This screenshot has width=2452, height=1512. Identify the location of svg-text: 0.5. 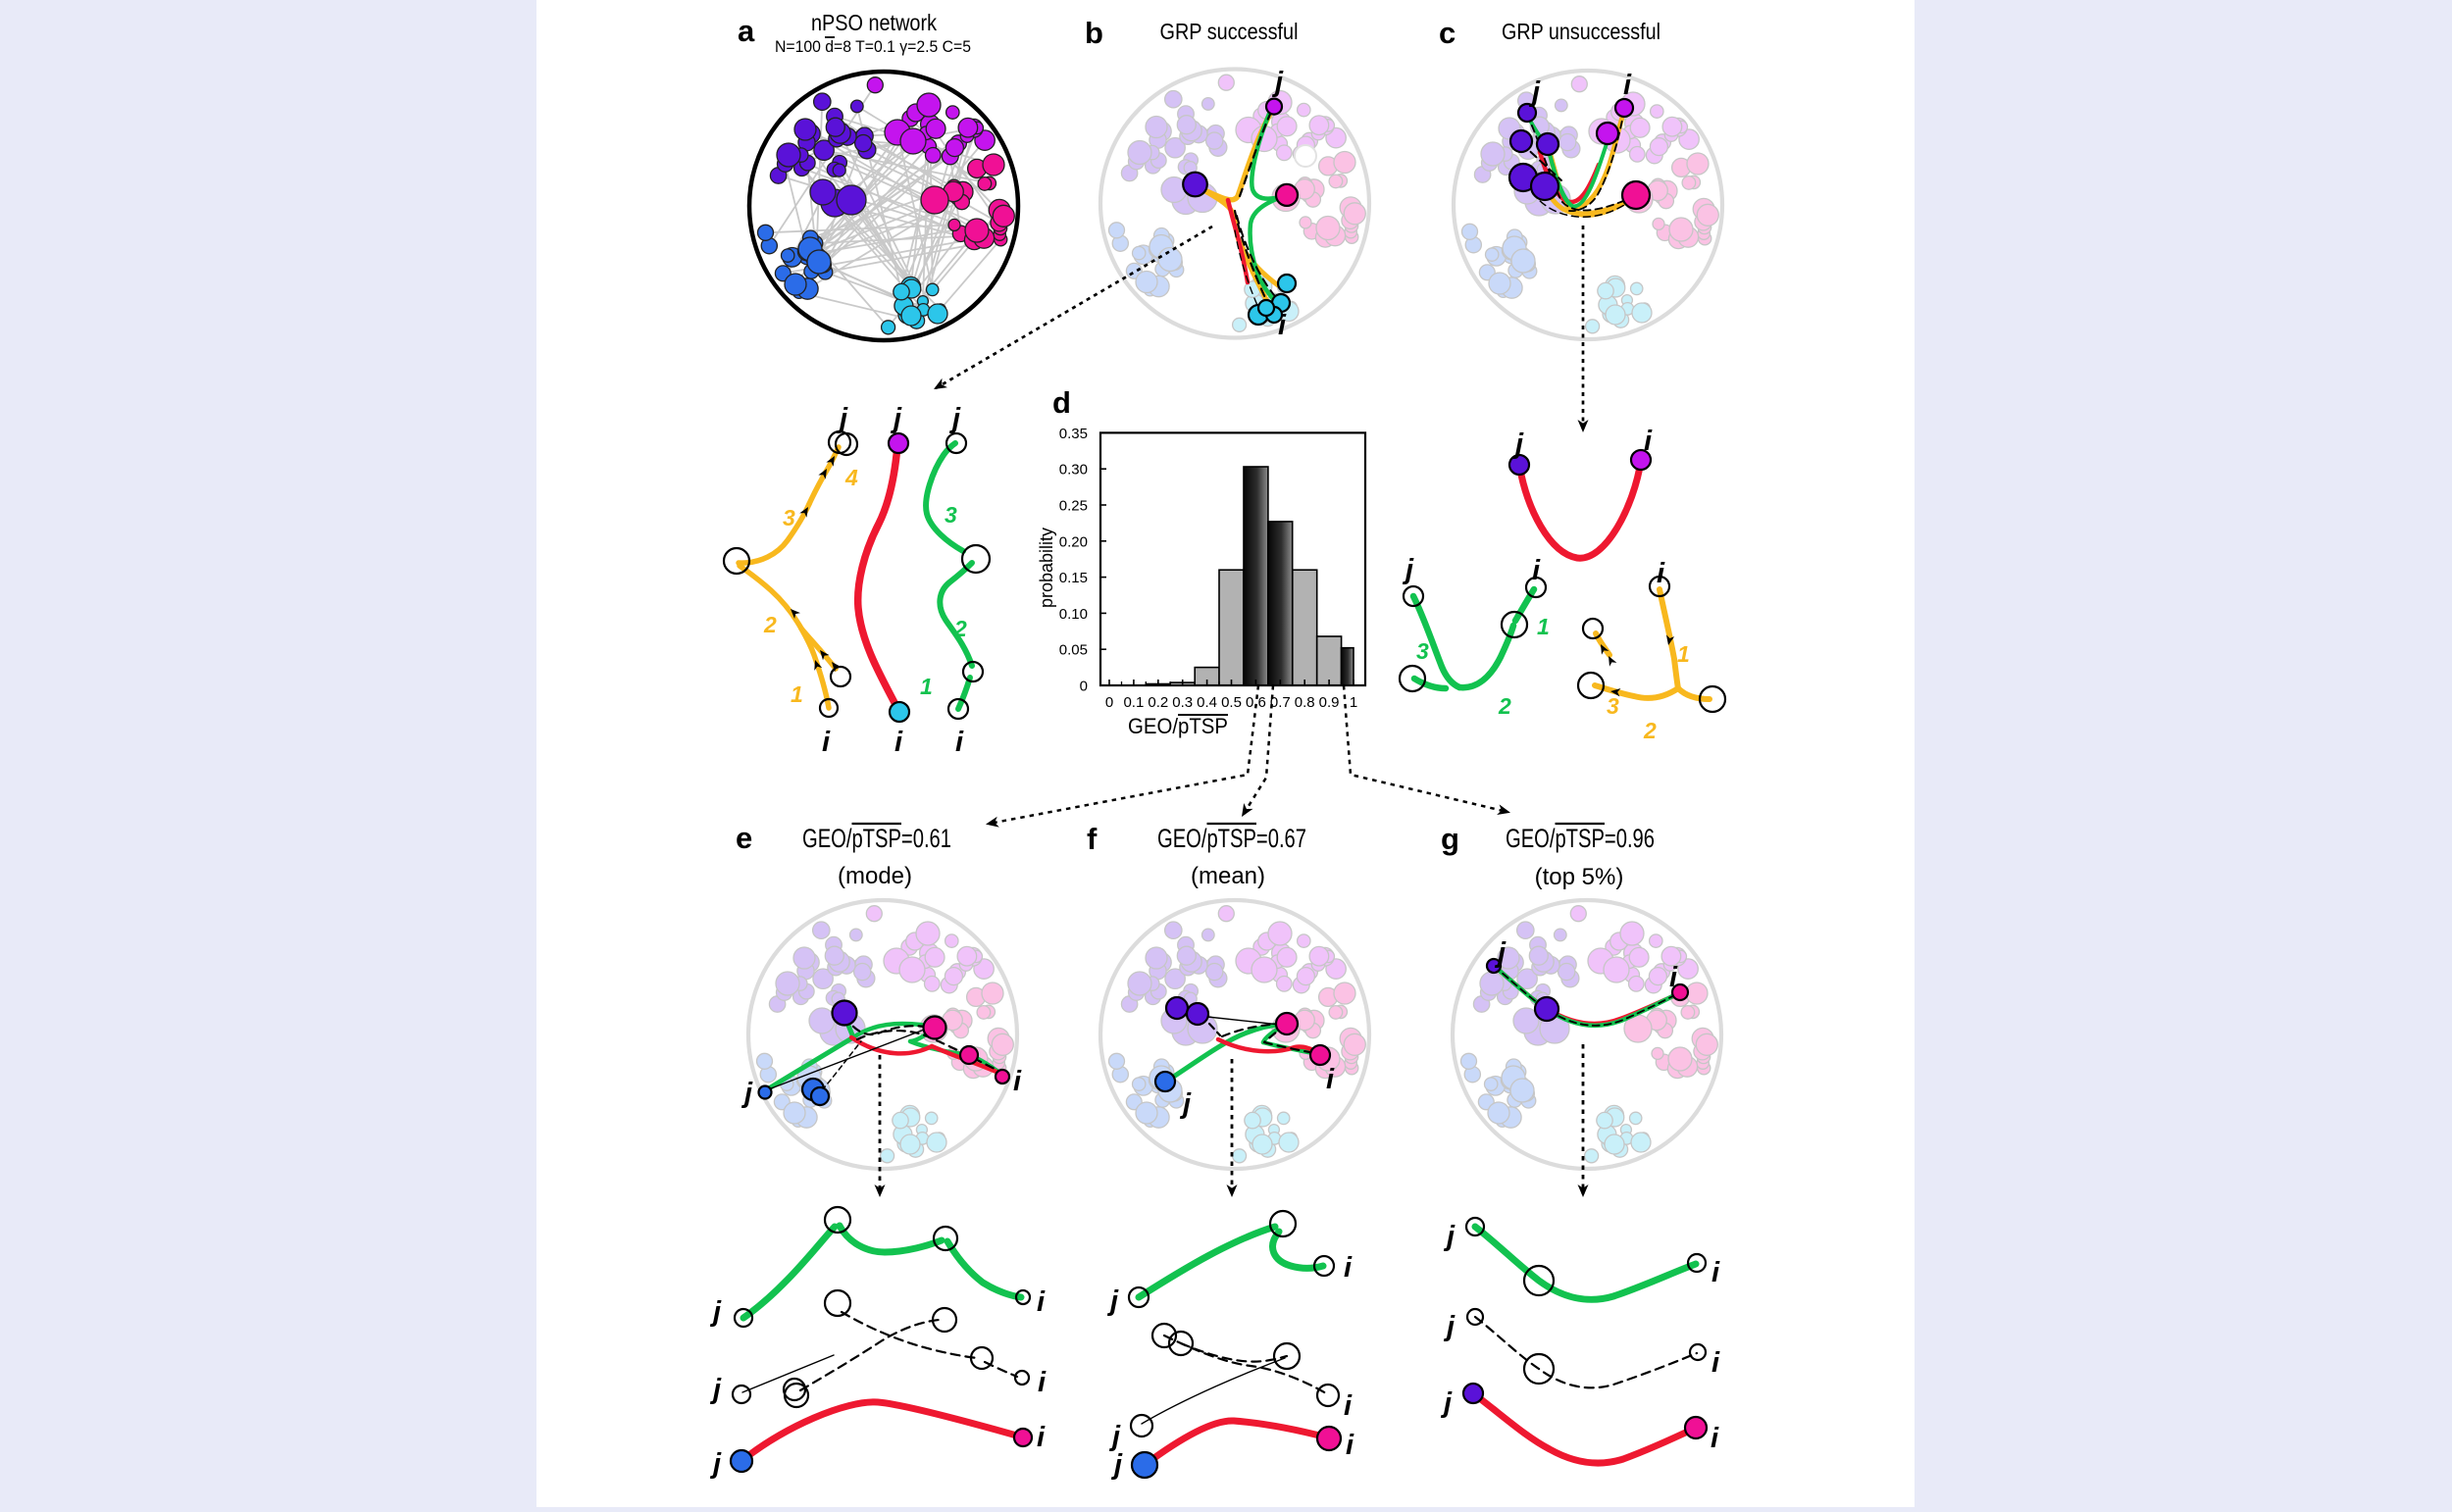
(1231, 702).